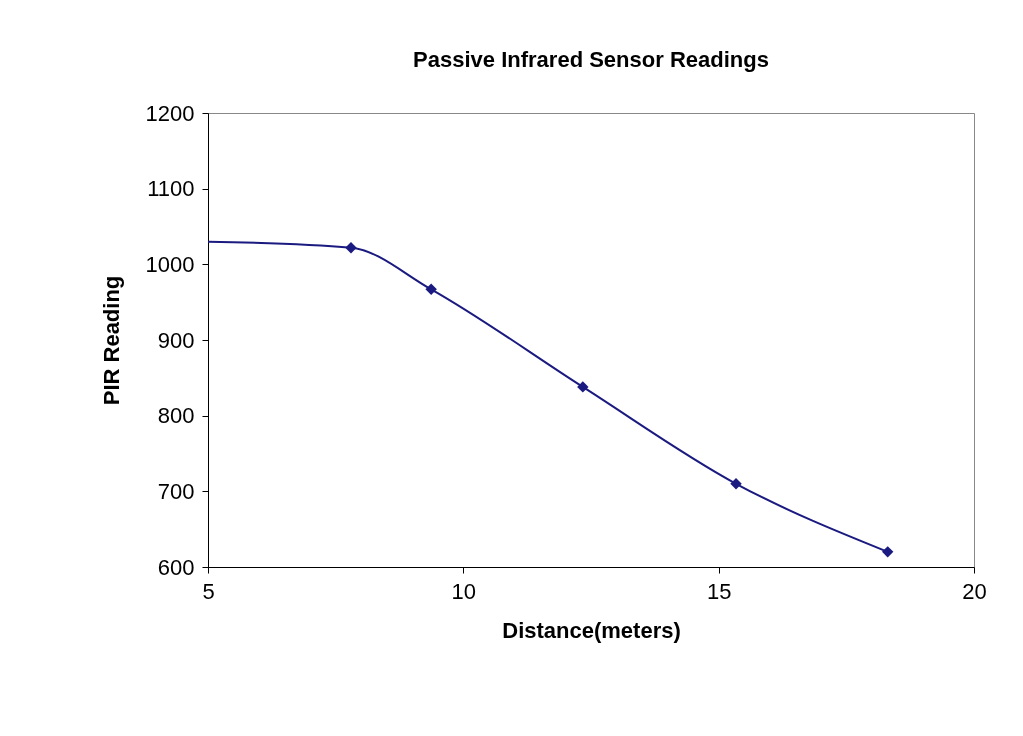  Describe the element at coordinates (176, 416) in the screenshot. I see `y-tick-label: 800` at that location.